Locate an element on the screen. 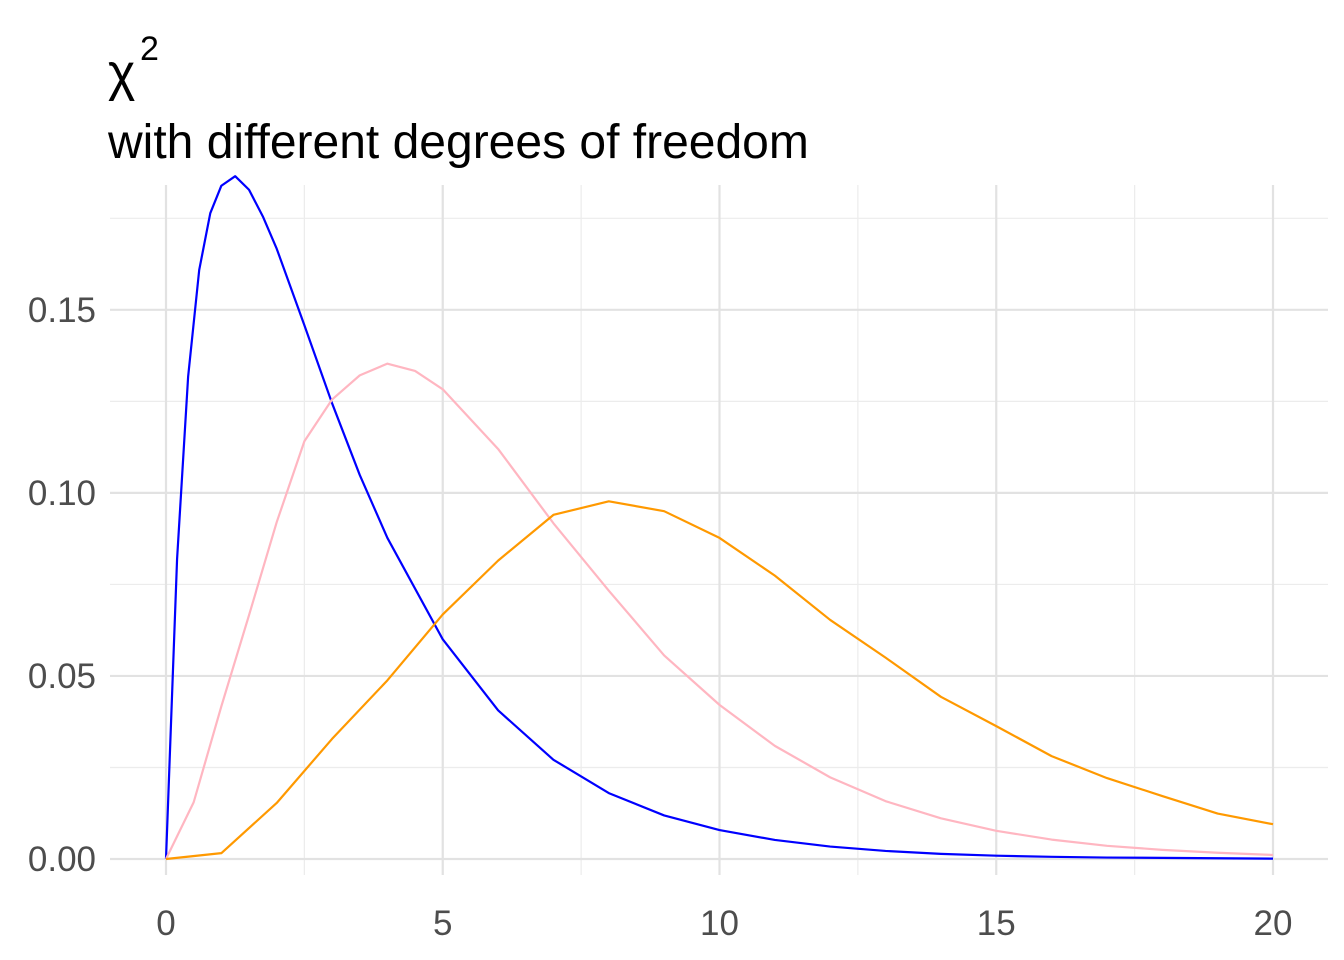 Image resolution: width=1344 pixels, height=960 pixels. chart-title-base: χ is located at coordinates (121, 73).